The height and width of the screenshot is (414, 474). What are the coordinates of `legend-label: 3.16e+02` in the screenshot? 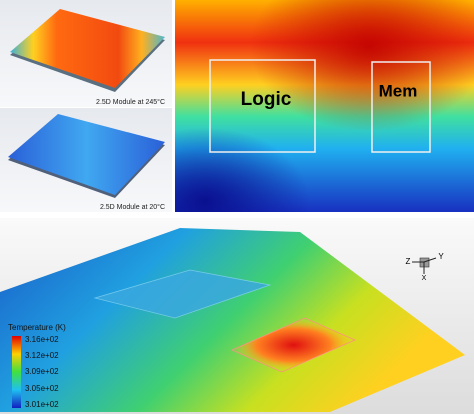 It's located at (42, 339).